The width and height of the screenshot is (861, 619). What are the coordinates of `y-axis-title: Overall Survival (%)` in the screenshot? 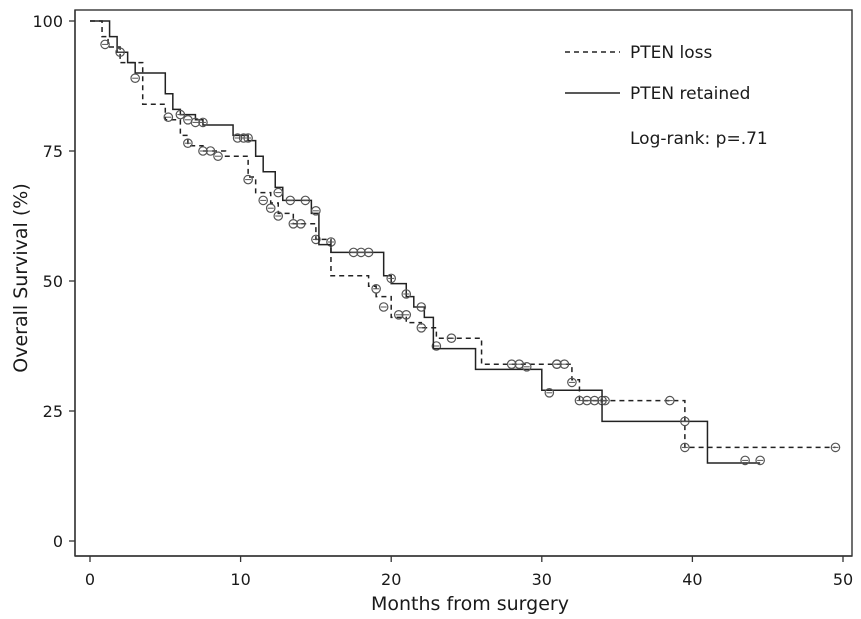 It's located at (21, 277).